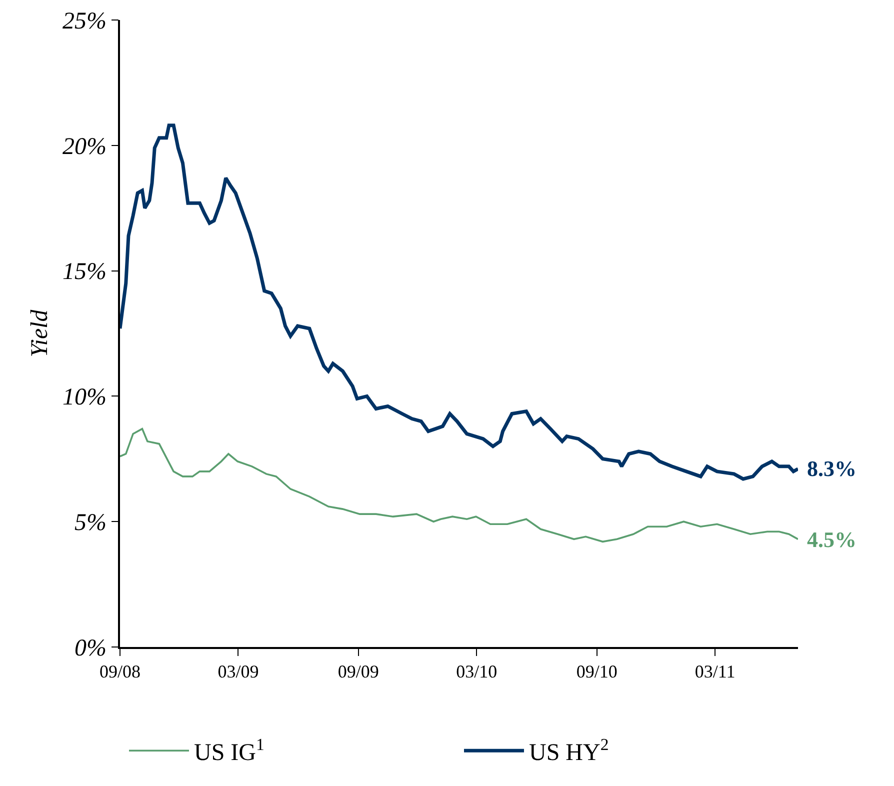 The height and width of the screenshot is (786, 894). What do you see at coordinates (358, 671) in the screenshot?
I see `x-tick-label: 09/09` at bounding box center [358, 671].